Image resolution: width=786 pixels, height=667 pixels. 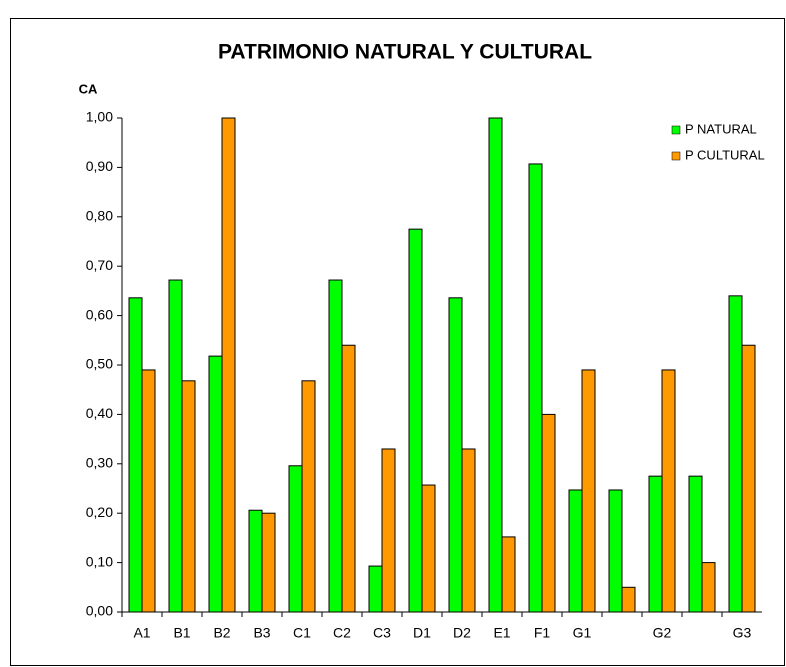 I want to click on x-tick-label: D2, so click(x=462, y=633).